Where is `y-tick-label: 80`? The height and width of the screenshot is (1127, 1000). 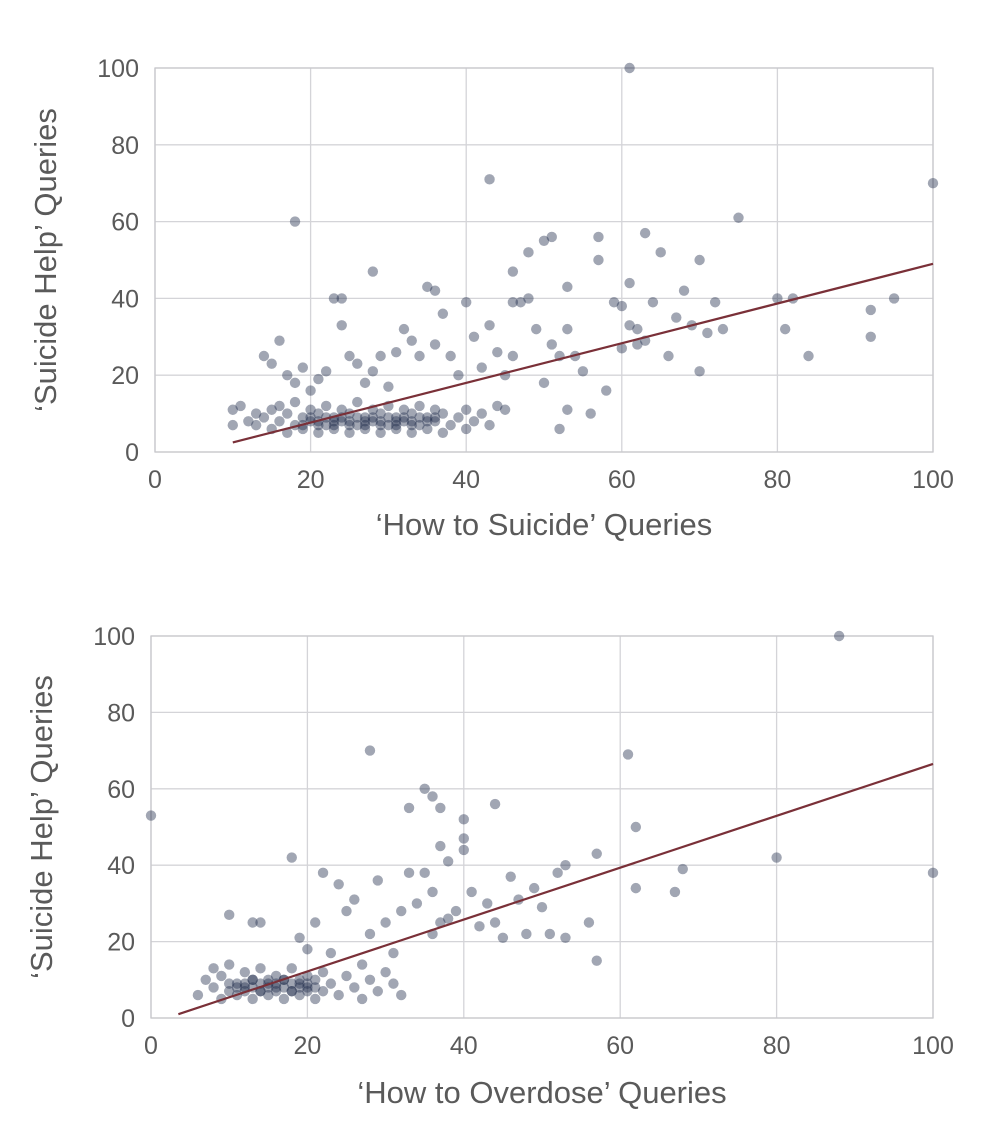
y-tick-label: 80 is located at coordinates (121, 713).